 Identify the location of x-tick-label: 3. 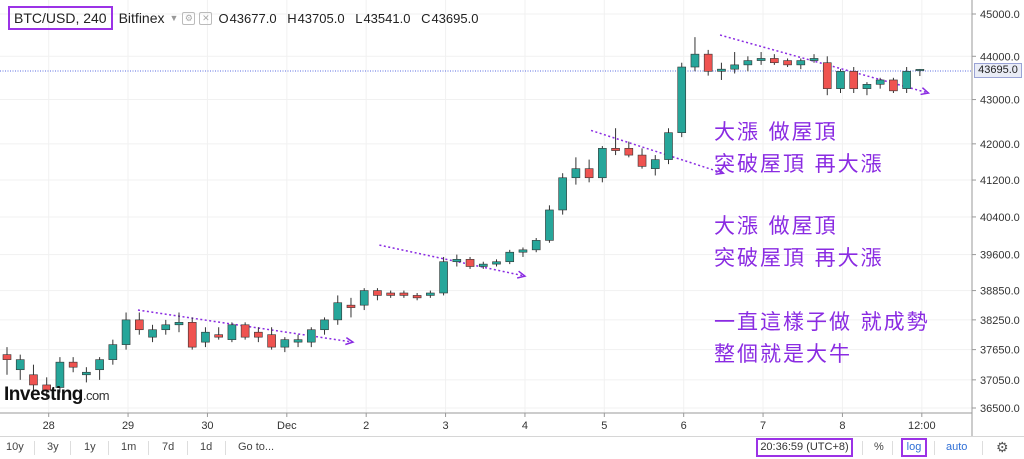
(446, 426).